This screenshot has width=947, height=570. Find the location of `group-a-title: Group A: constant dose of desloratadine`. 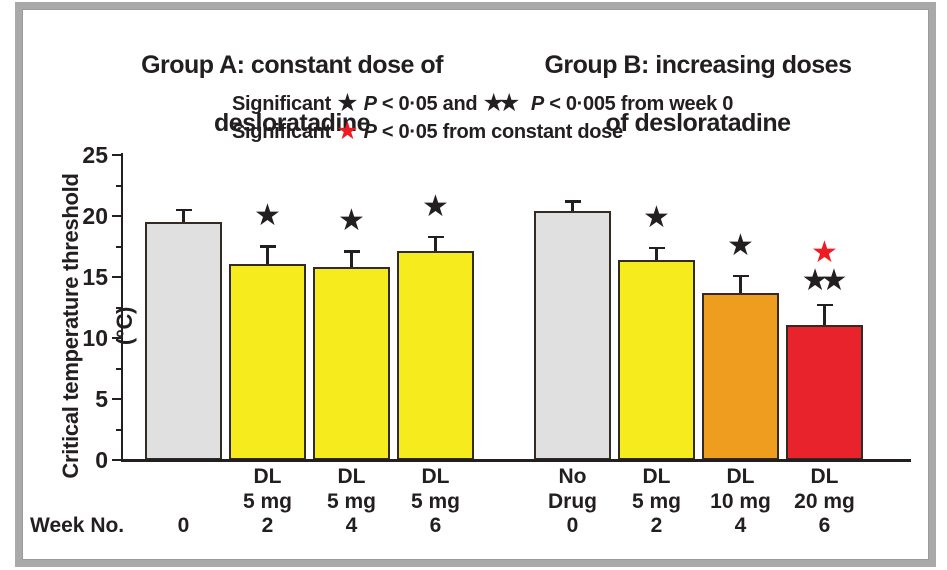

group-a-title: Group A: constant dose of desloratadine is located at coordinates (292, 80).